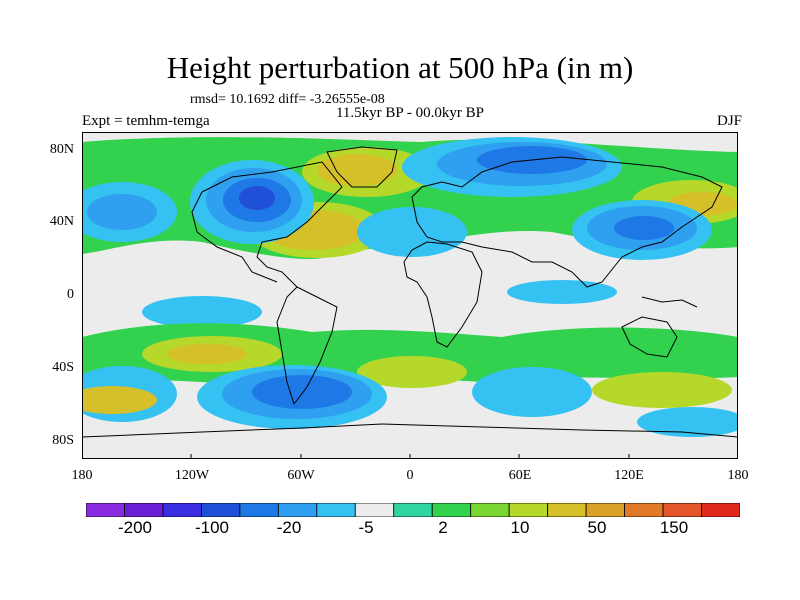 The height and width of the screenshot is (600, 800). What do you see at coordinates (70, 294) in the screenshot?
I see `lat-label-0: 0` at bounding box center [70, 294].